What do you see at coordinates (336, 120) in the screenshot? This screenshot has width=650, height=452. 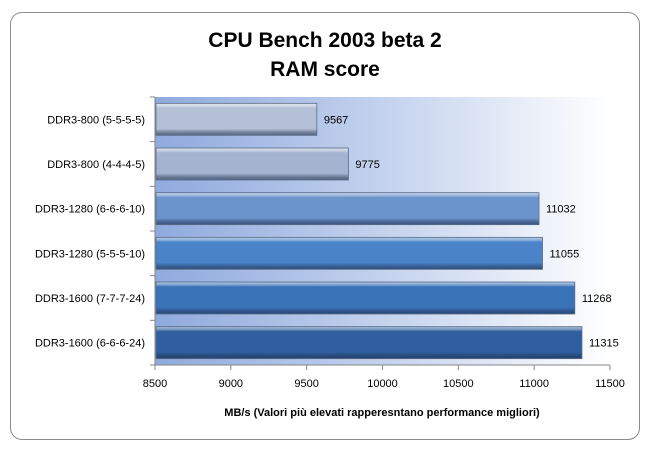 I see `data-label: 9567` at bounding box center [336, 120].